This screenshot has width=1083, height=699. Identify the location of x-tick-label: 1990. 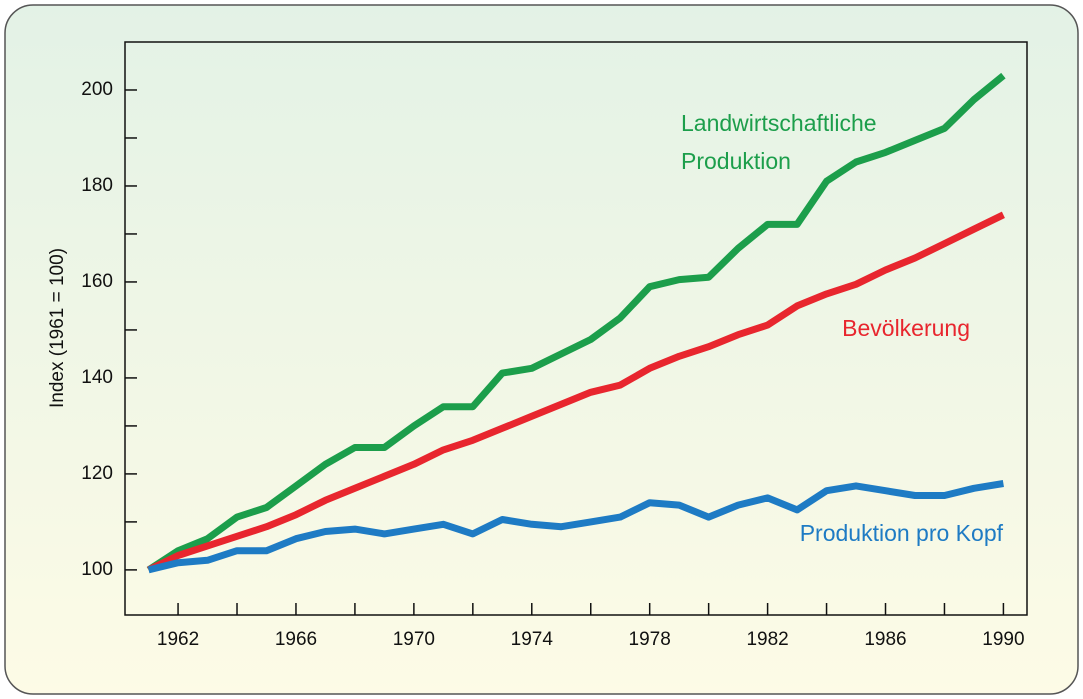
(1003, 639).